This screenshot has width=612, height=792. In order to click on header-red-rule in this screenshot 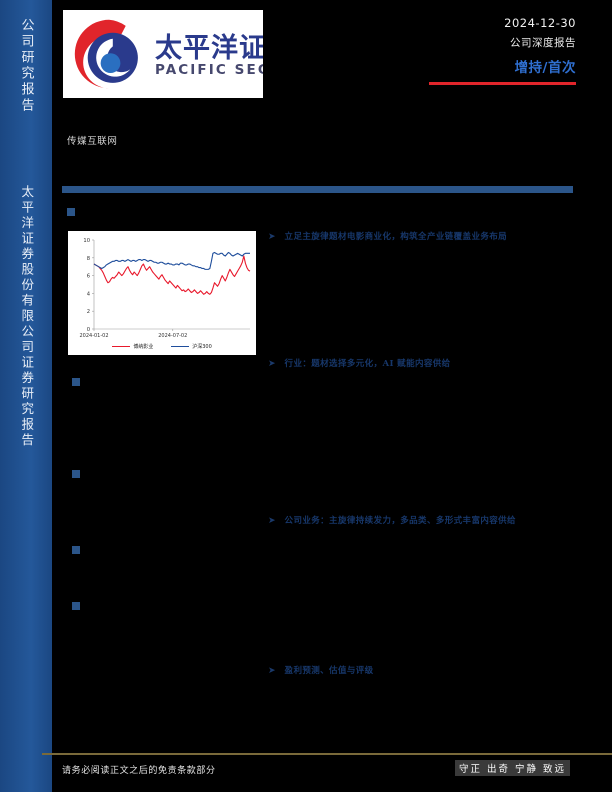, I will do `click(502, 83)`.